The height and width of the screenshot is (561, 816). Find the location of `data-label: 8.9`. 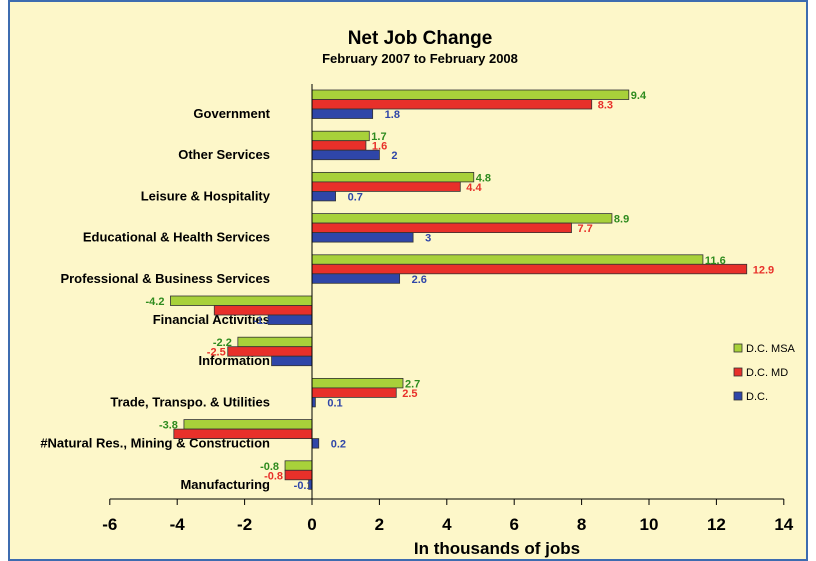

data-label: 8.9 is located at coordinates (621, 220).